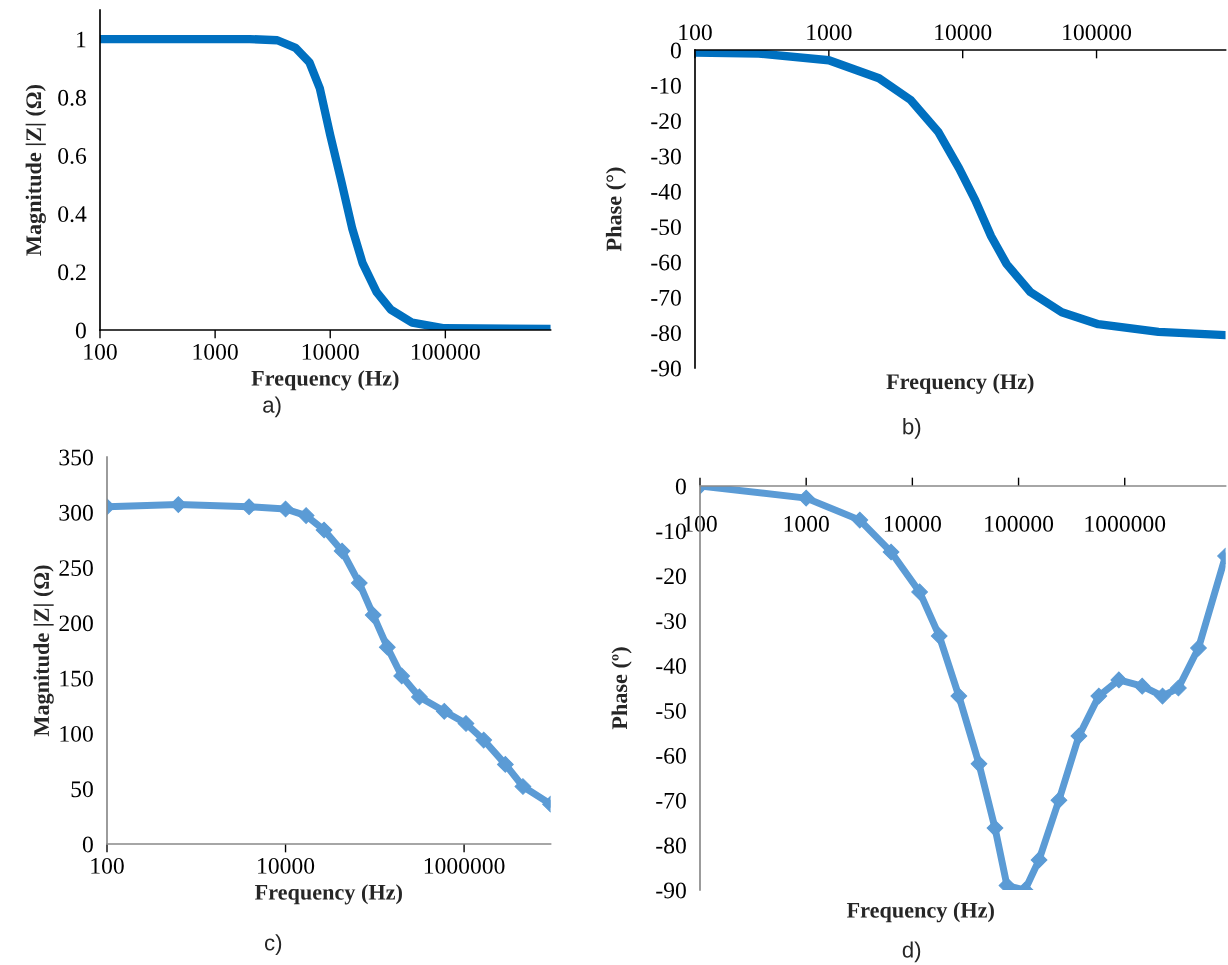 The width and height of the screenshot is (1228, 965). What do you see at coordinates (272, 407) in the screenshot?
I see `text: a)` at bounding box center [272, 407].